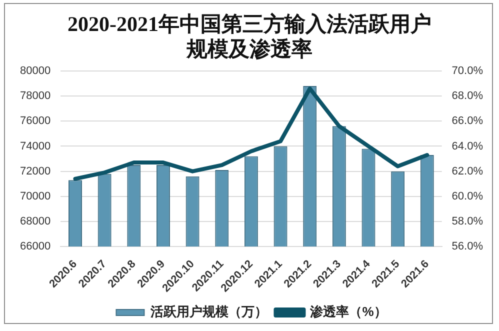 The height and width of the screenshot is (331, 499). I want to click on y-tick-label: 66000, so click(35, 246).